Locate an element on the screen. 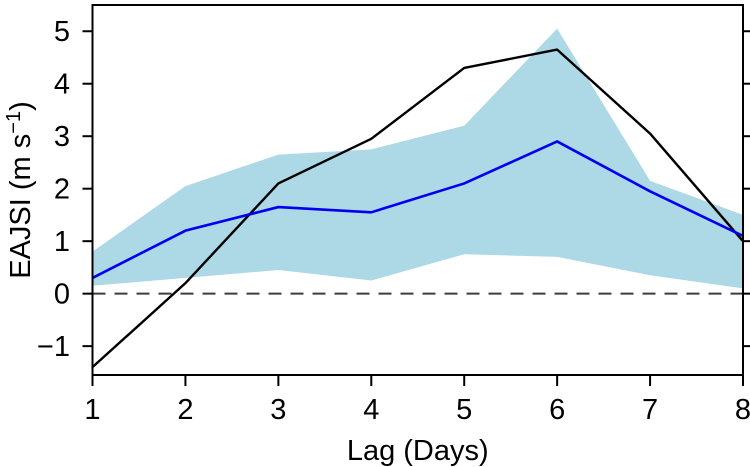 This screenshot has height=467, width=750. x-tick-label: 5 is located at coordinates (464, 410).